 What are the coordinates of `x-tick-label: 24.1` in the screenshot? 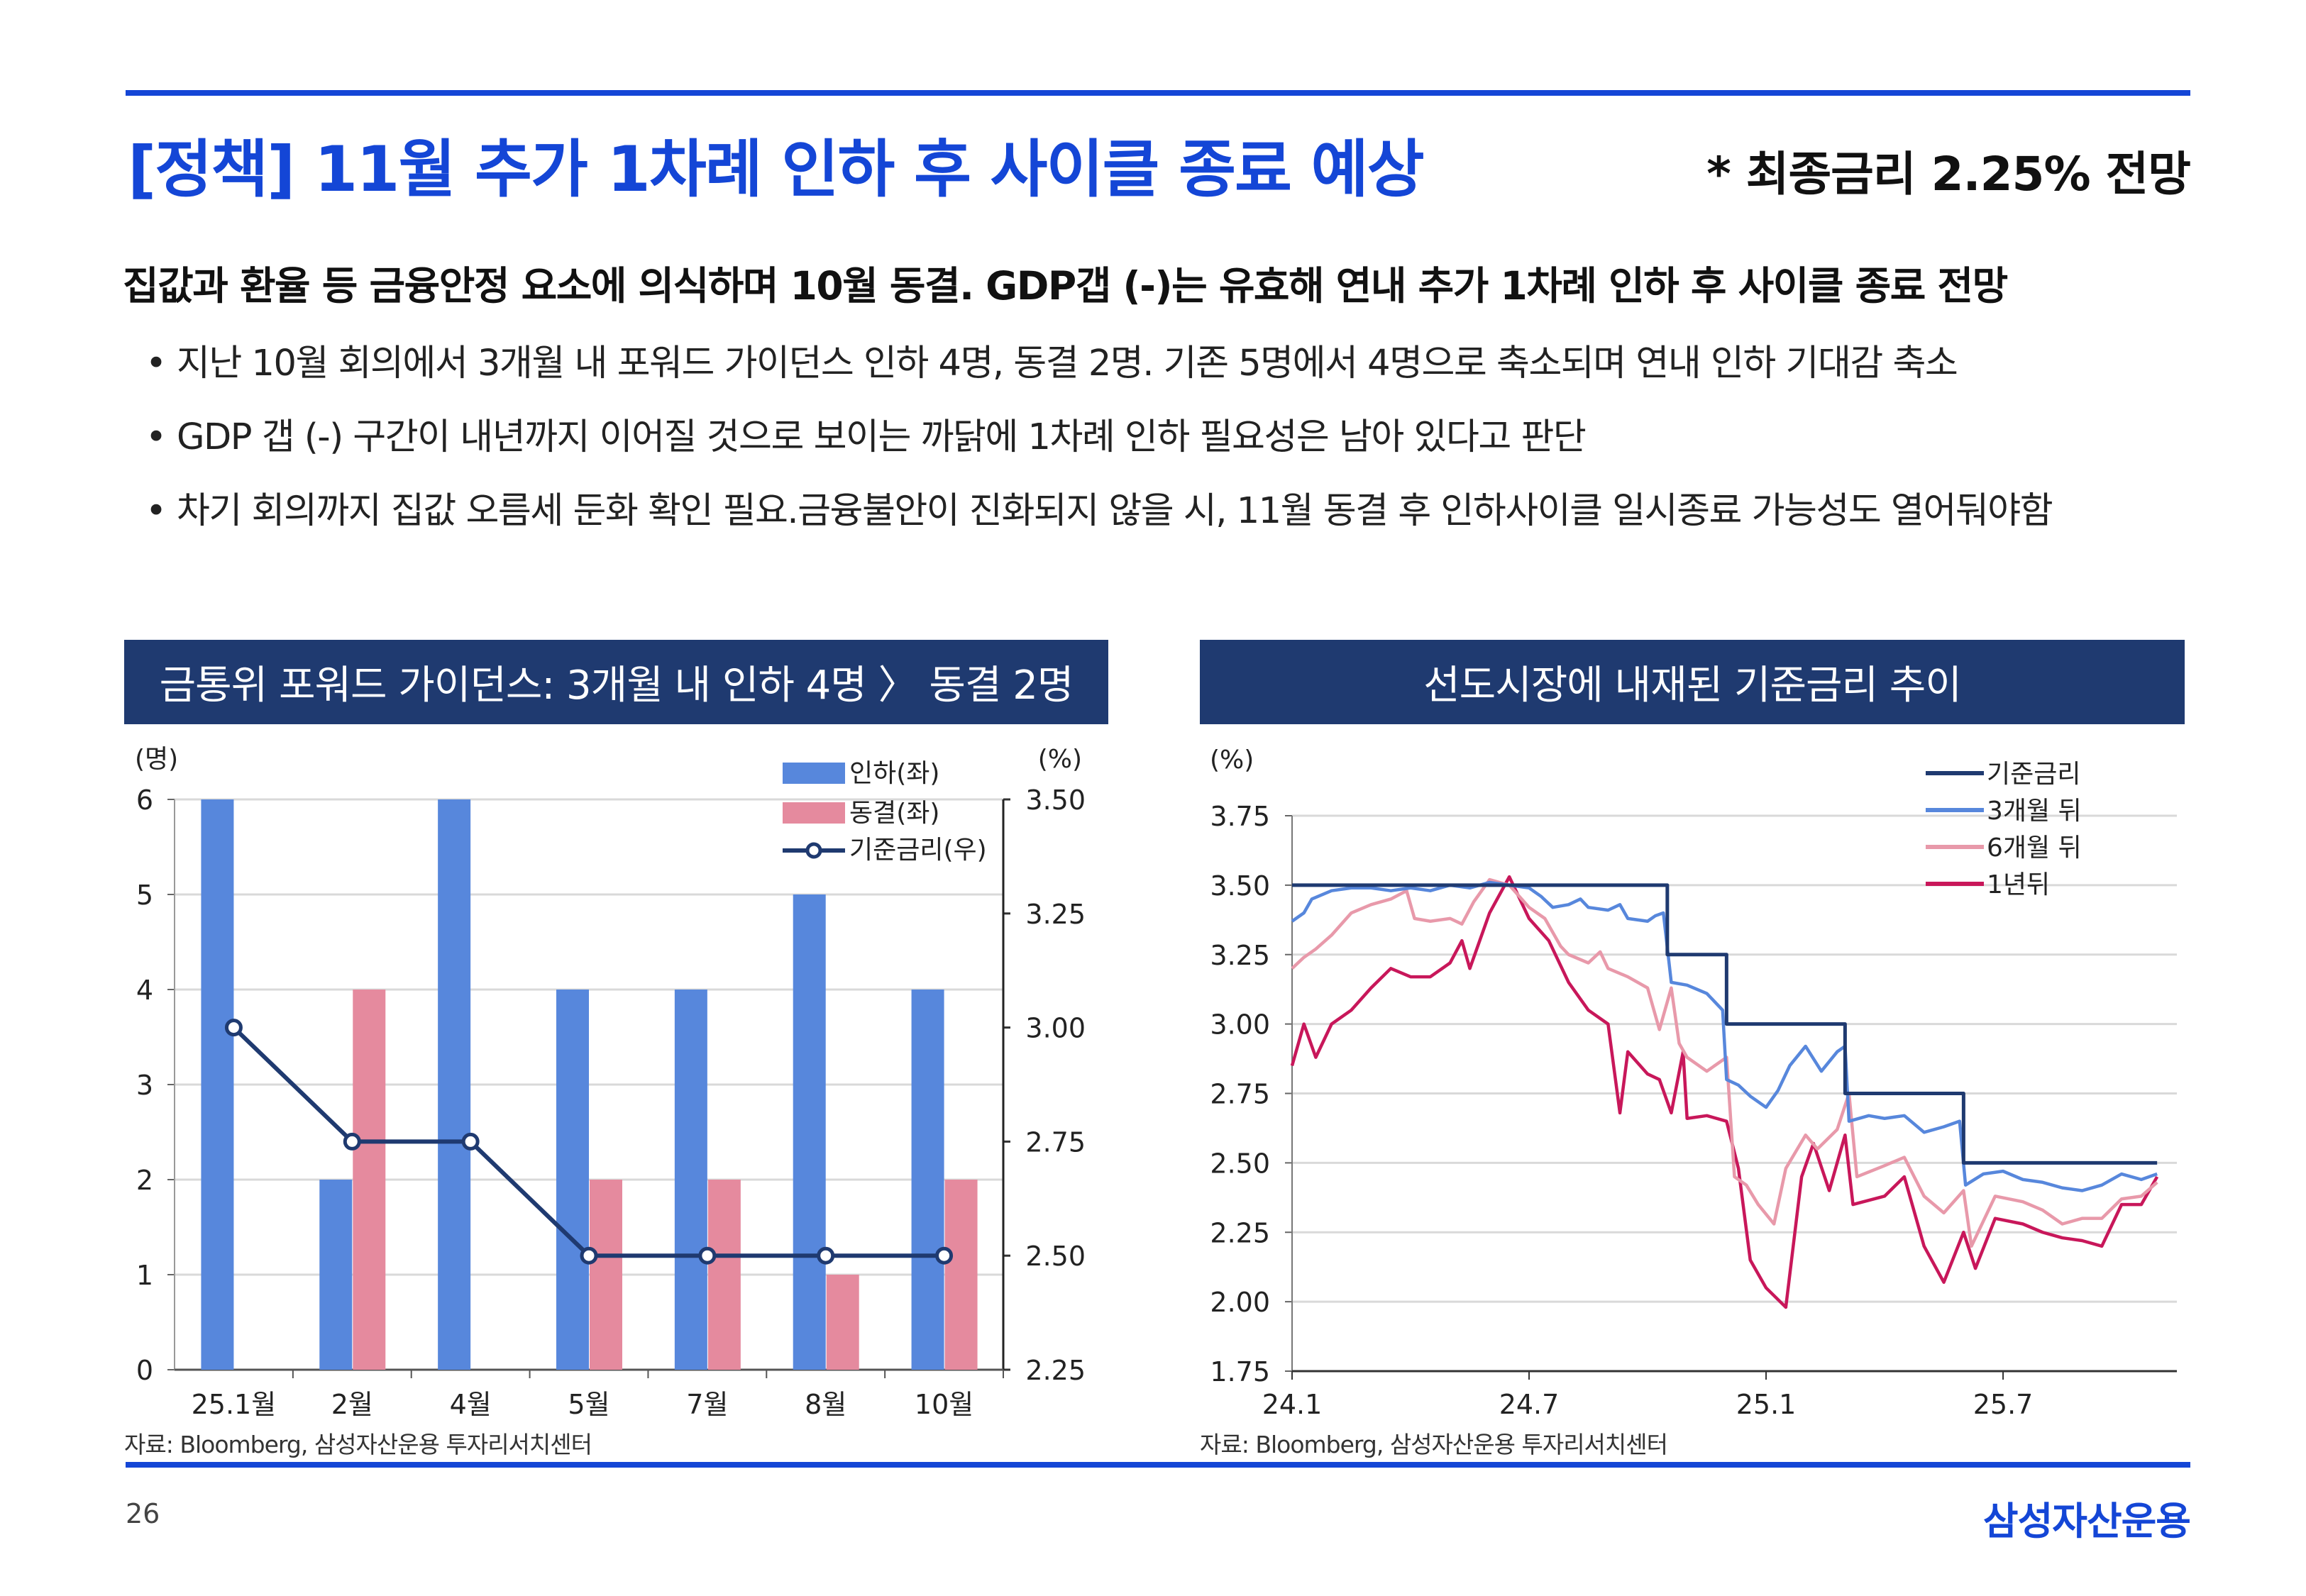 It's located at (1292, 1404).